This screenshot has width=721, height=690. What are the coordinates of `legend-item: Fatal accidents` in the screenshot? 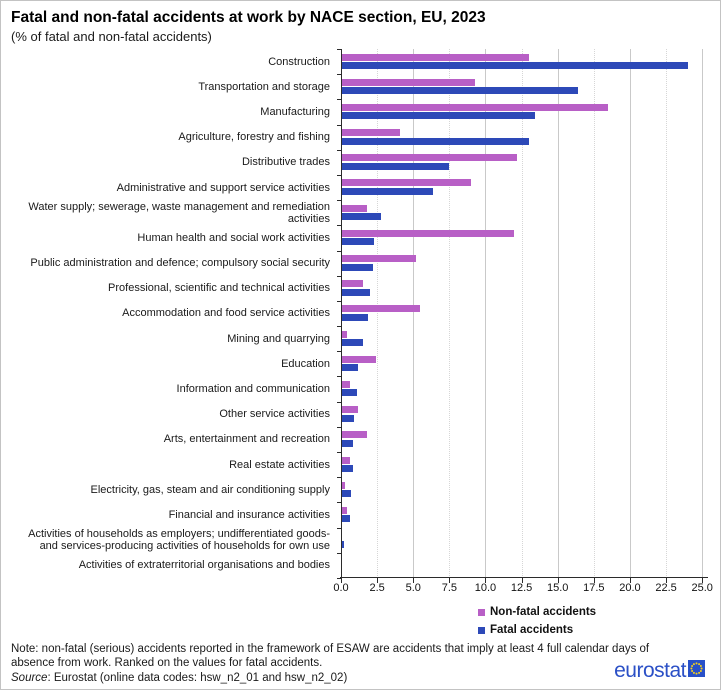 It's located at (537, 630).